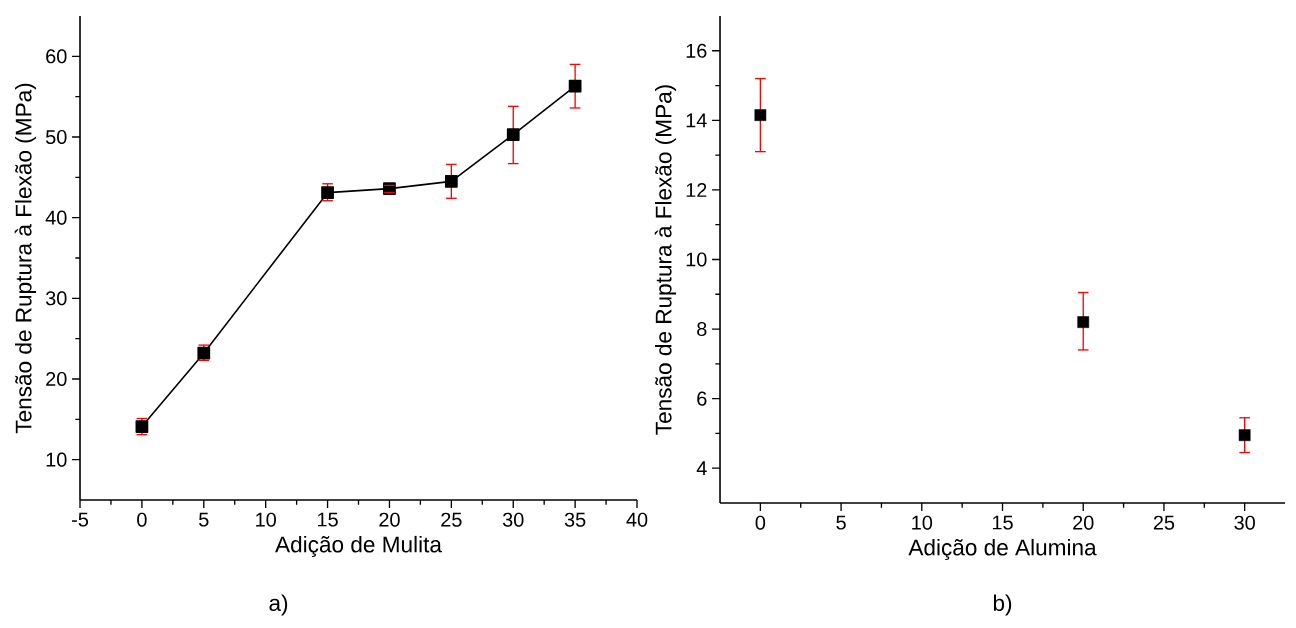  What do you see at coordinates (701, 468) in the screenshot?
I see `y-tick-label: 4` at bounding box center [701, 468].